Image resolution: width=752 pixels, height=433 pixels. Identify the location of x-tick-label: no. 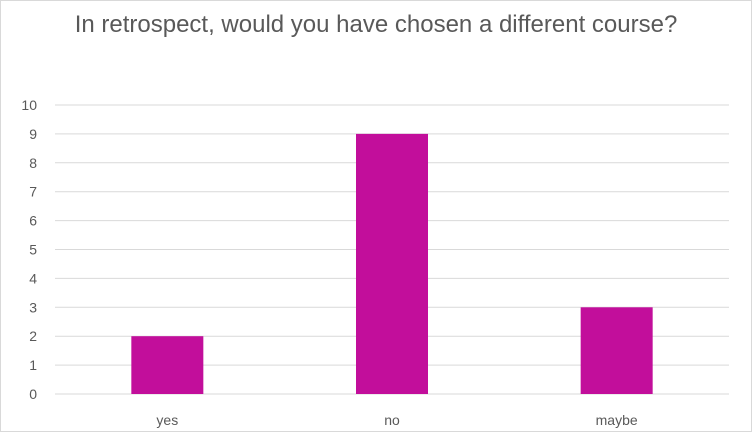
(392, 420).